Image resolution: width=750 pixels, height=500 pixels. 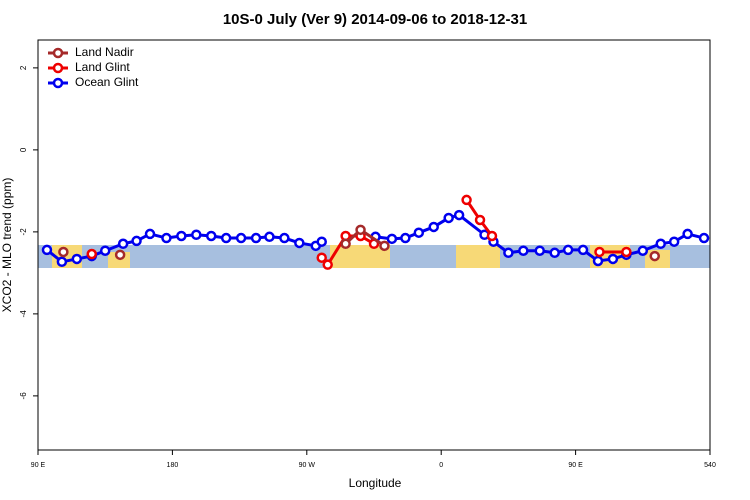 What do you see at coordinates (375, 483) in the screenshot?
I see `x-axis-label: Longitude` at bounding box center [375, 483].